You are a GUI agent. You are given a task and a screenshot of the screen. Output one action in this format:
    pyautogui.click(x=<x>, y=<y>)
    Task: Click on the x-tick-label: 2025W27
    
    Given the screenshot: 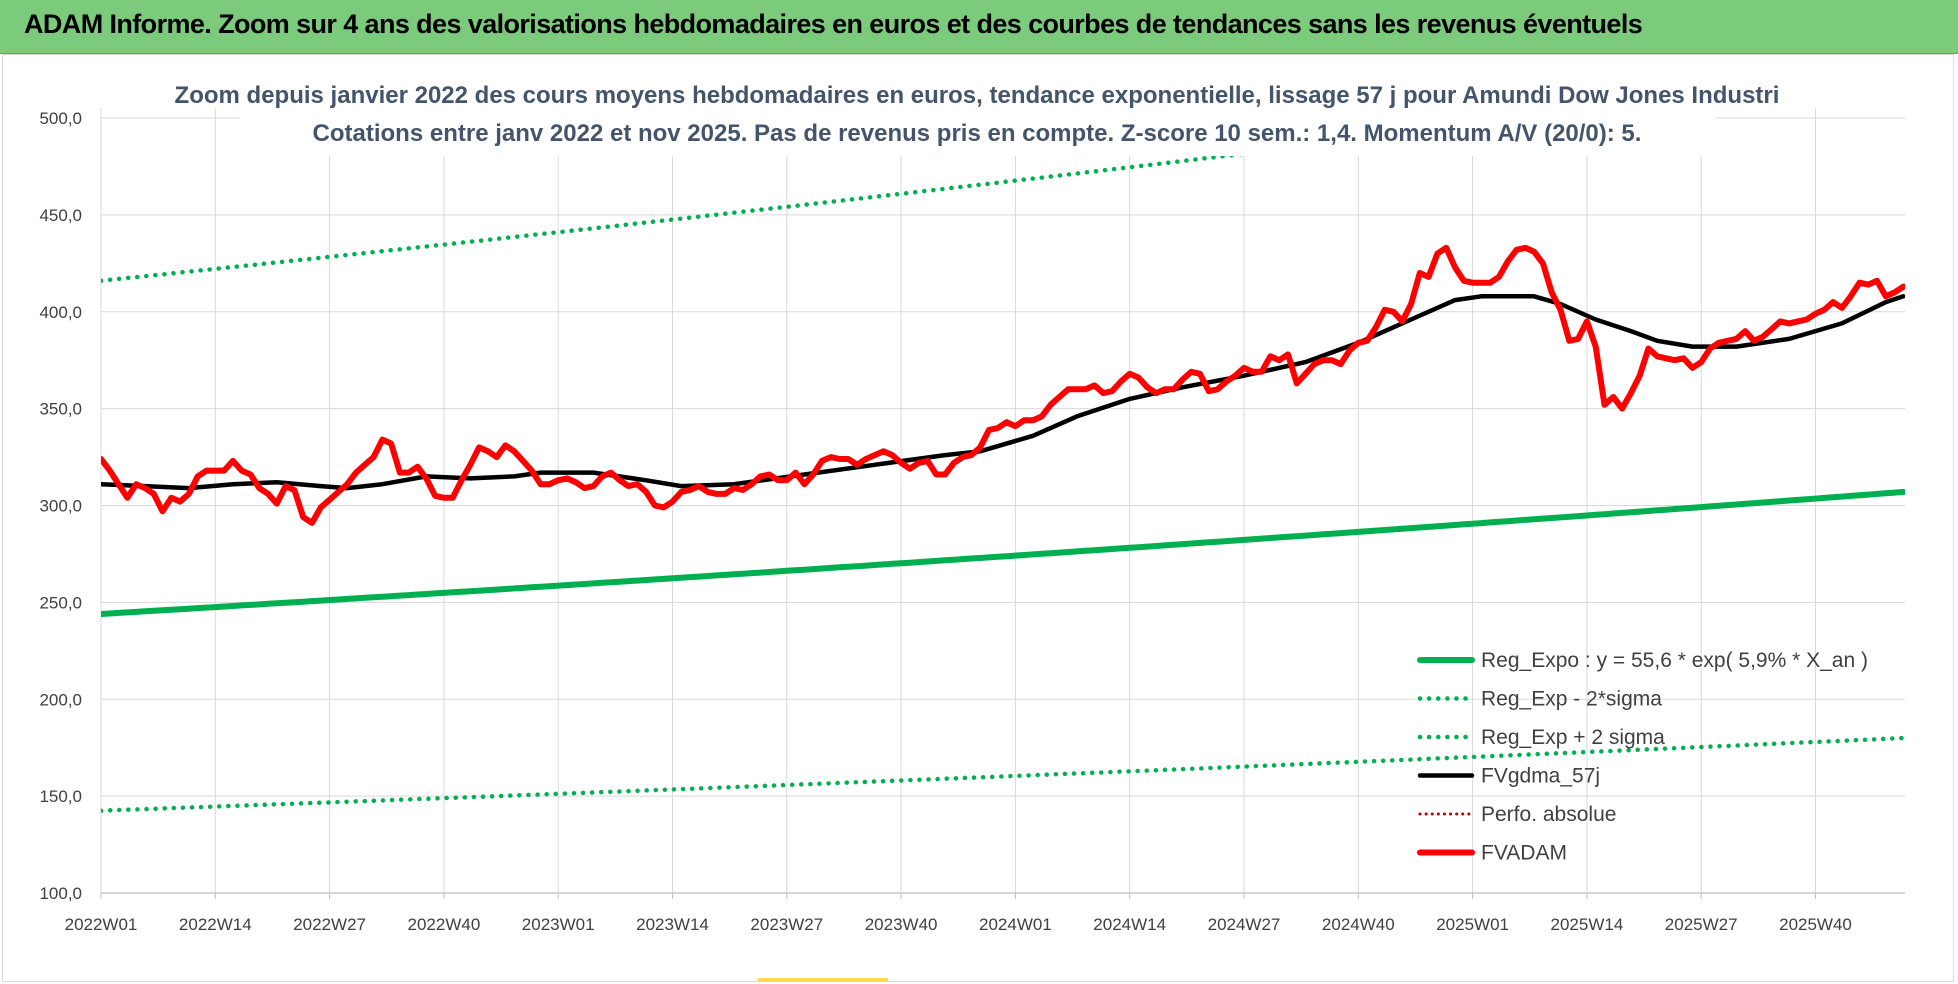 What is the action you would take?
    pyautogui.click(x=1701, y=924)
    